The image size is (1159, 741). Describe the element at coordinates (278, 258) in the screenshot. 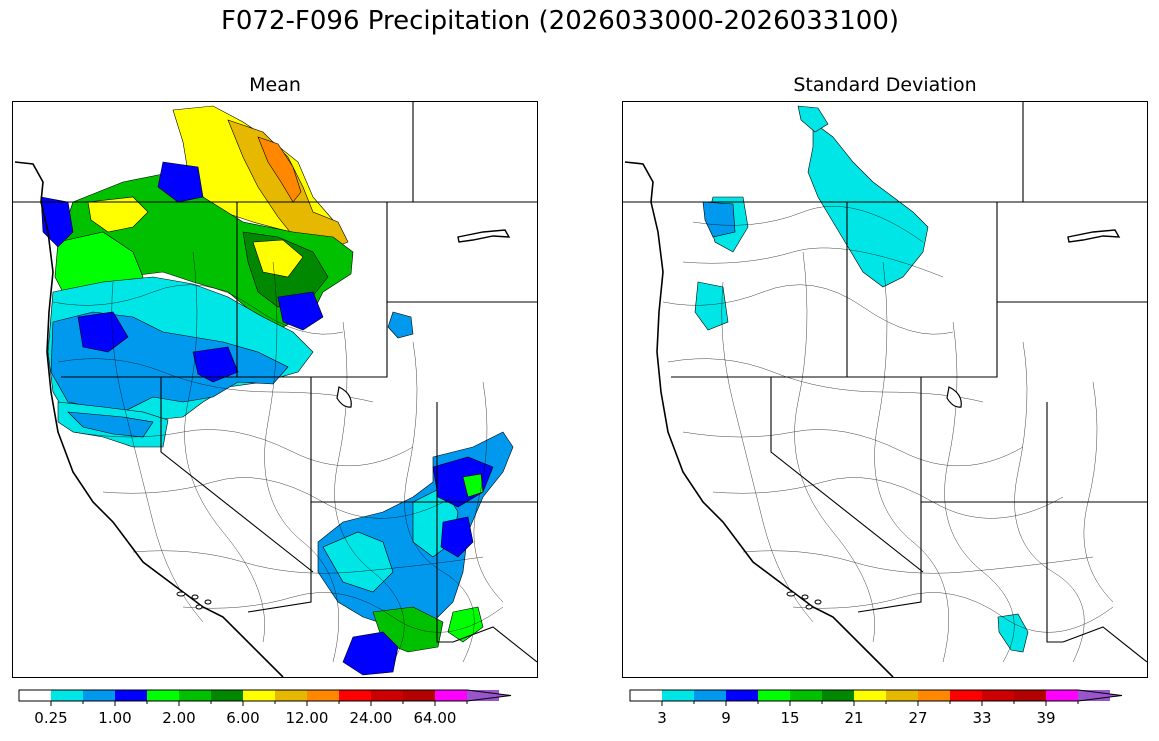

I see `mean-field-yellow-central` at that location.